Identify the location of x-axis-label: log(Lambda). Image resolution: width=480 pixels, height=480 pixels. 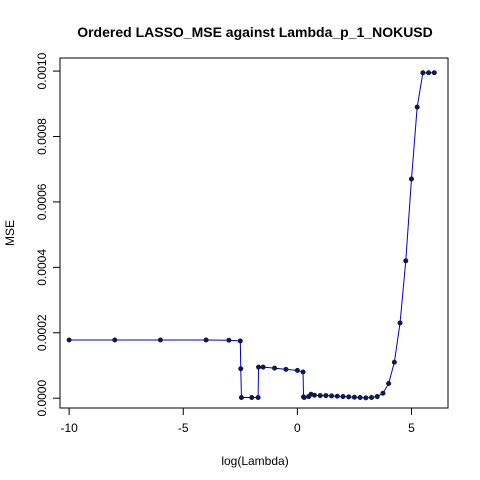
(254, 461).